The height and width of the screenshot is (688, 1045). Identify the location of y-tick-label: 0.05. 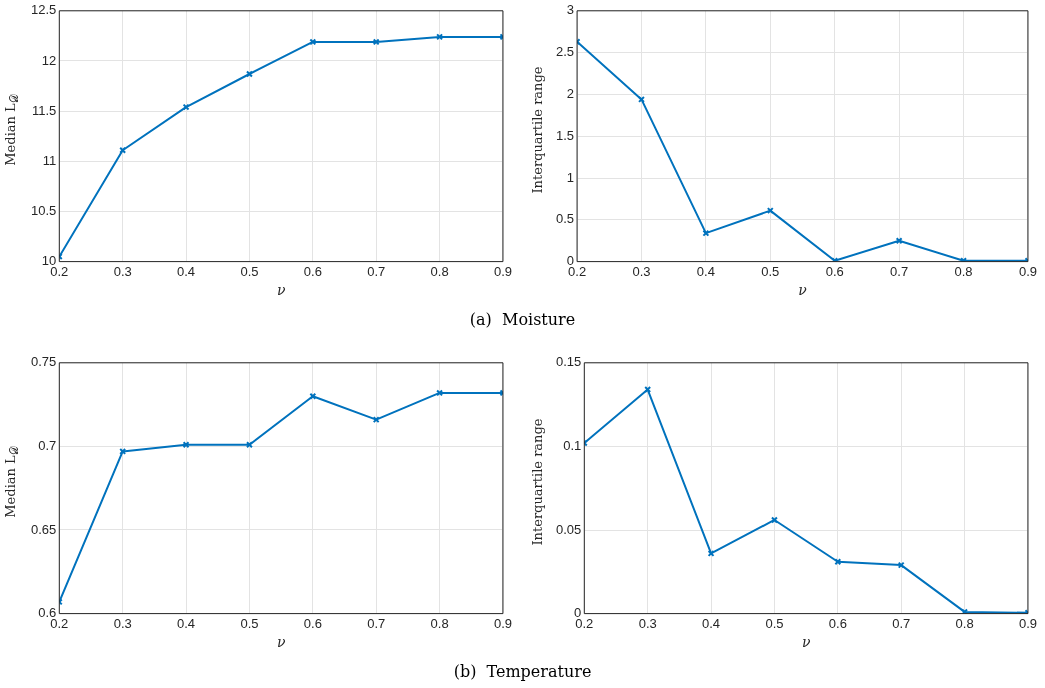
(568, 529).